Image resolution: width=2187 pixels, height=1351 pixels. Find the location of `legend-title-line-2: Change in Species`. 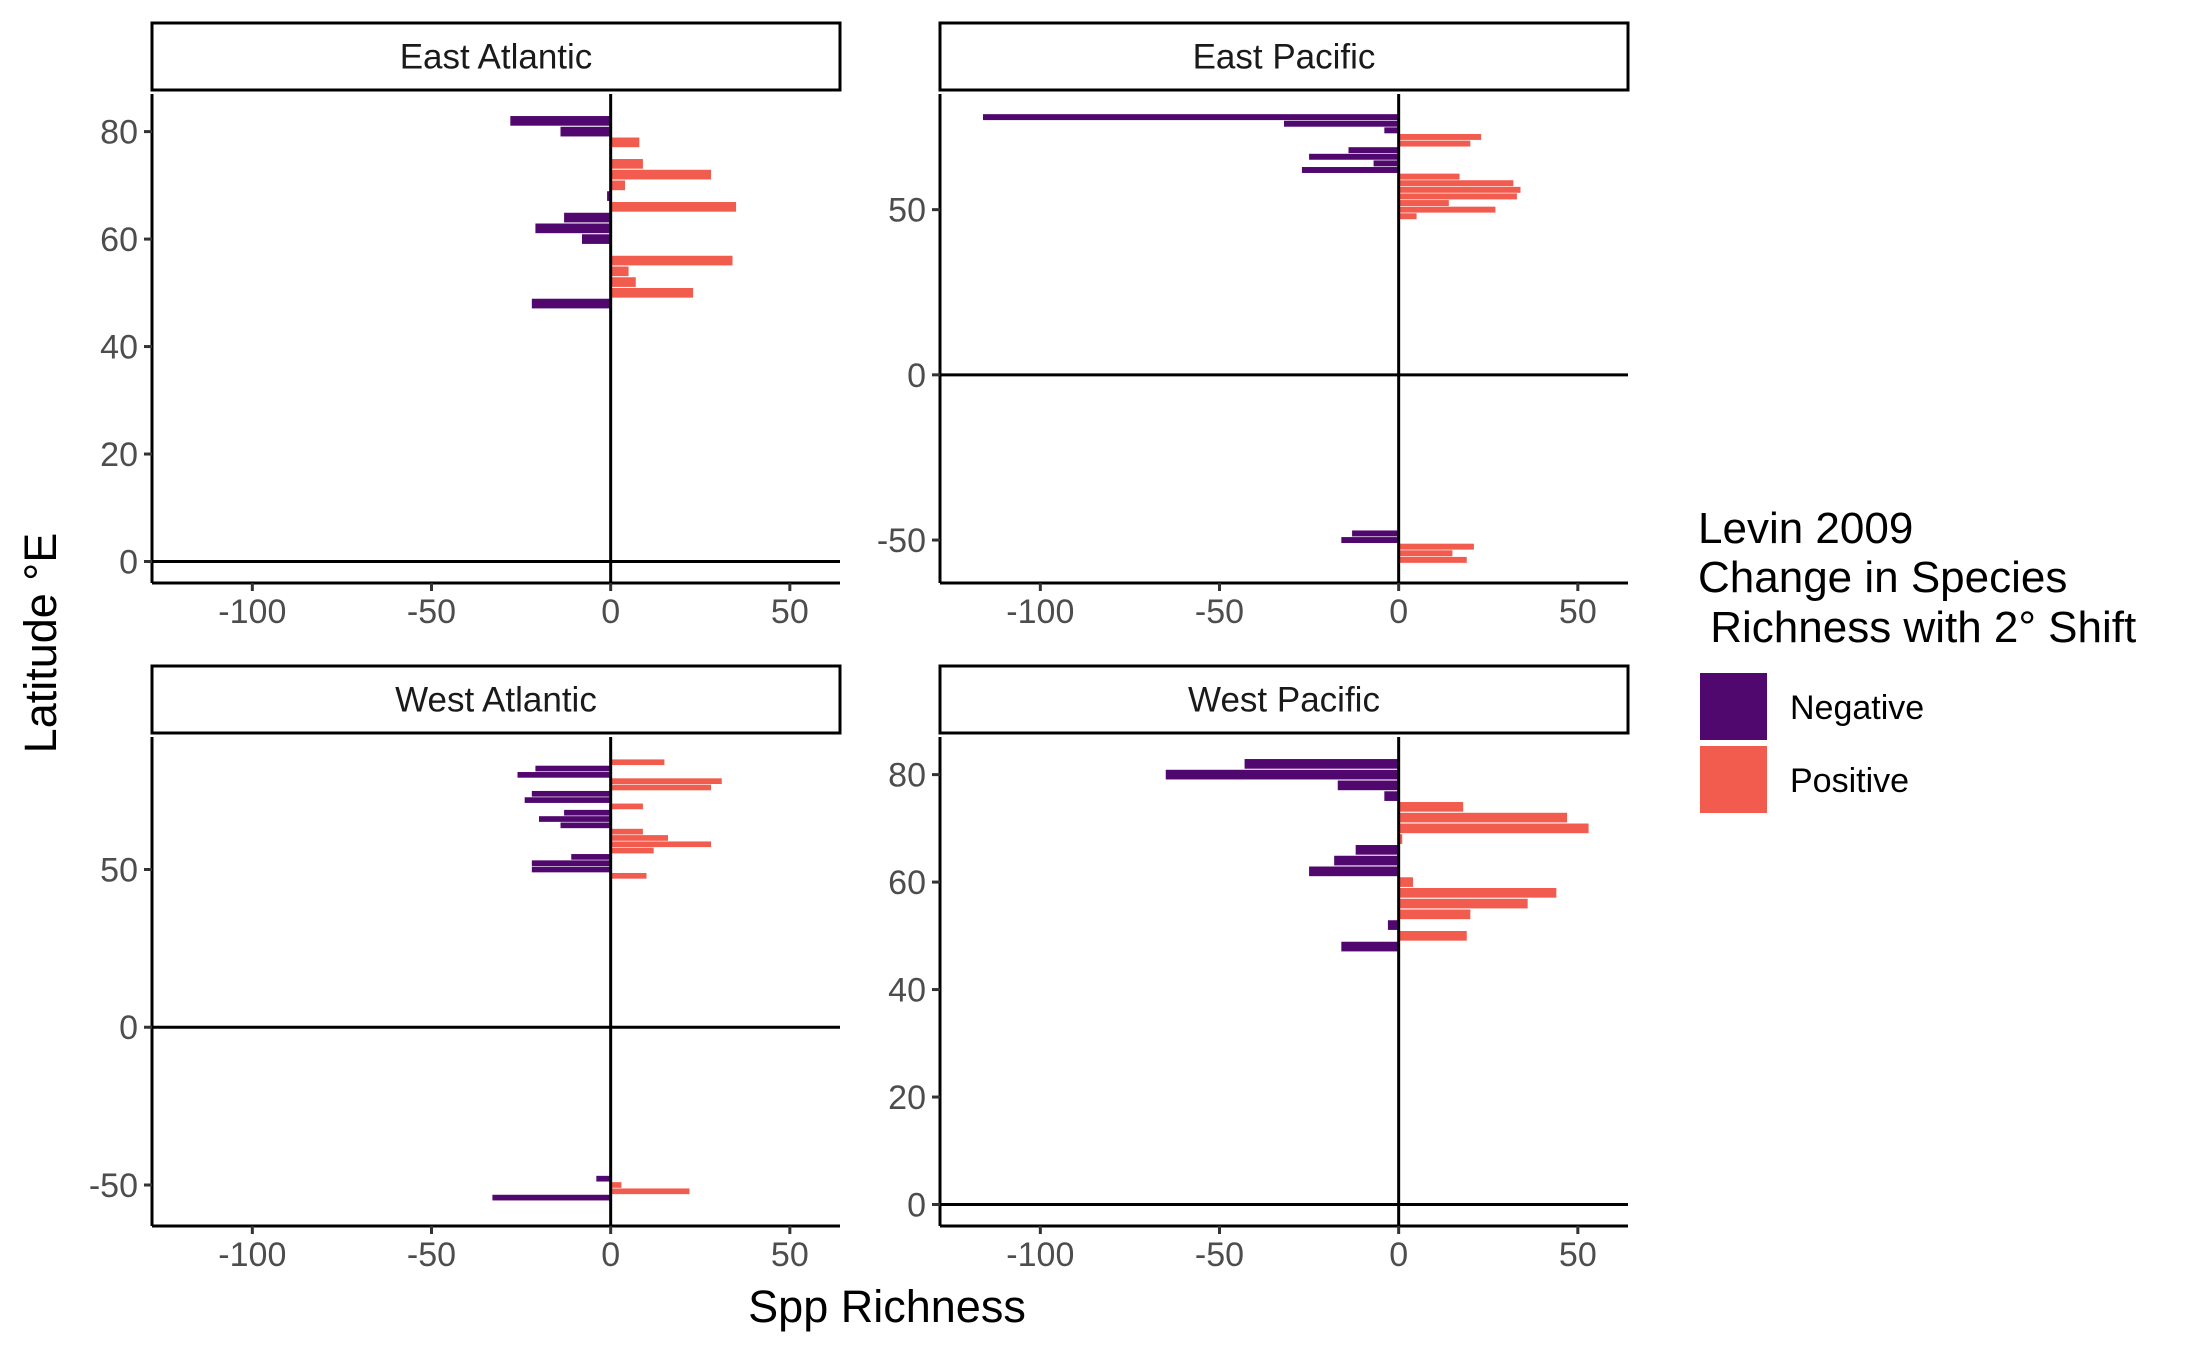

legend-title-line-2: Change in Species is located at coordinates (1882, 577).